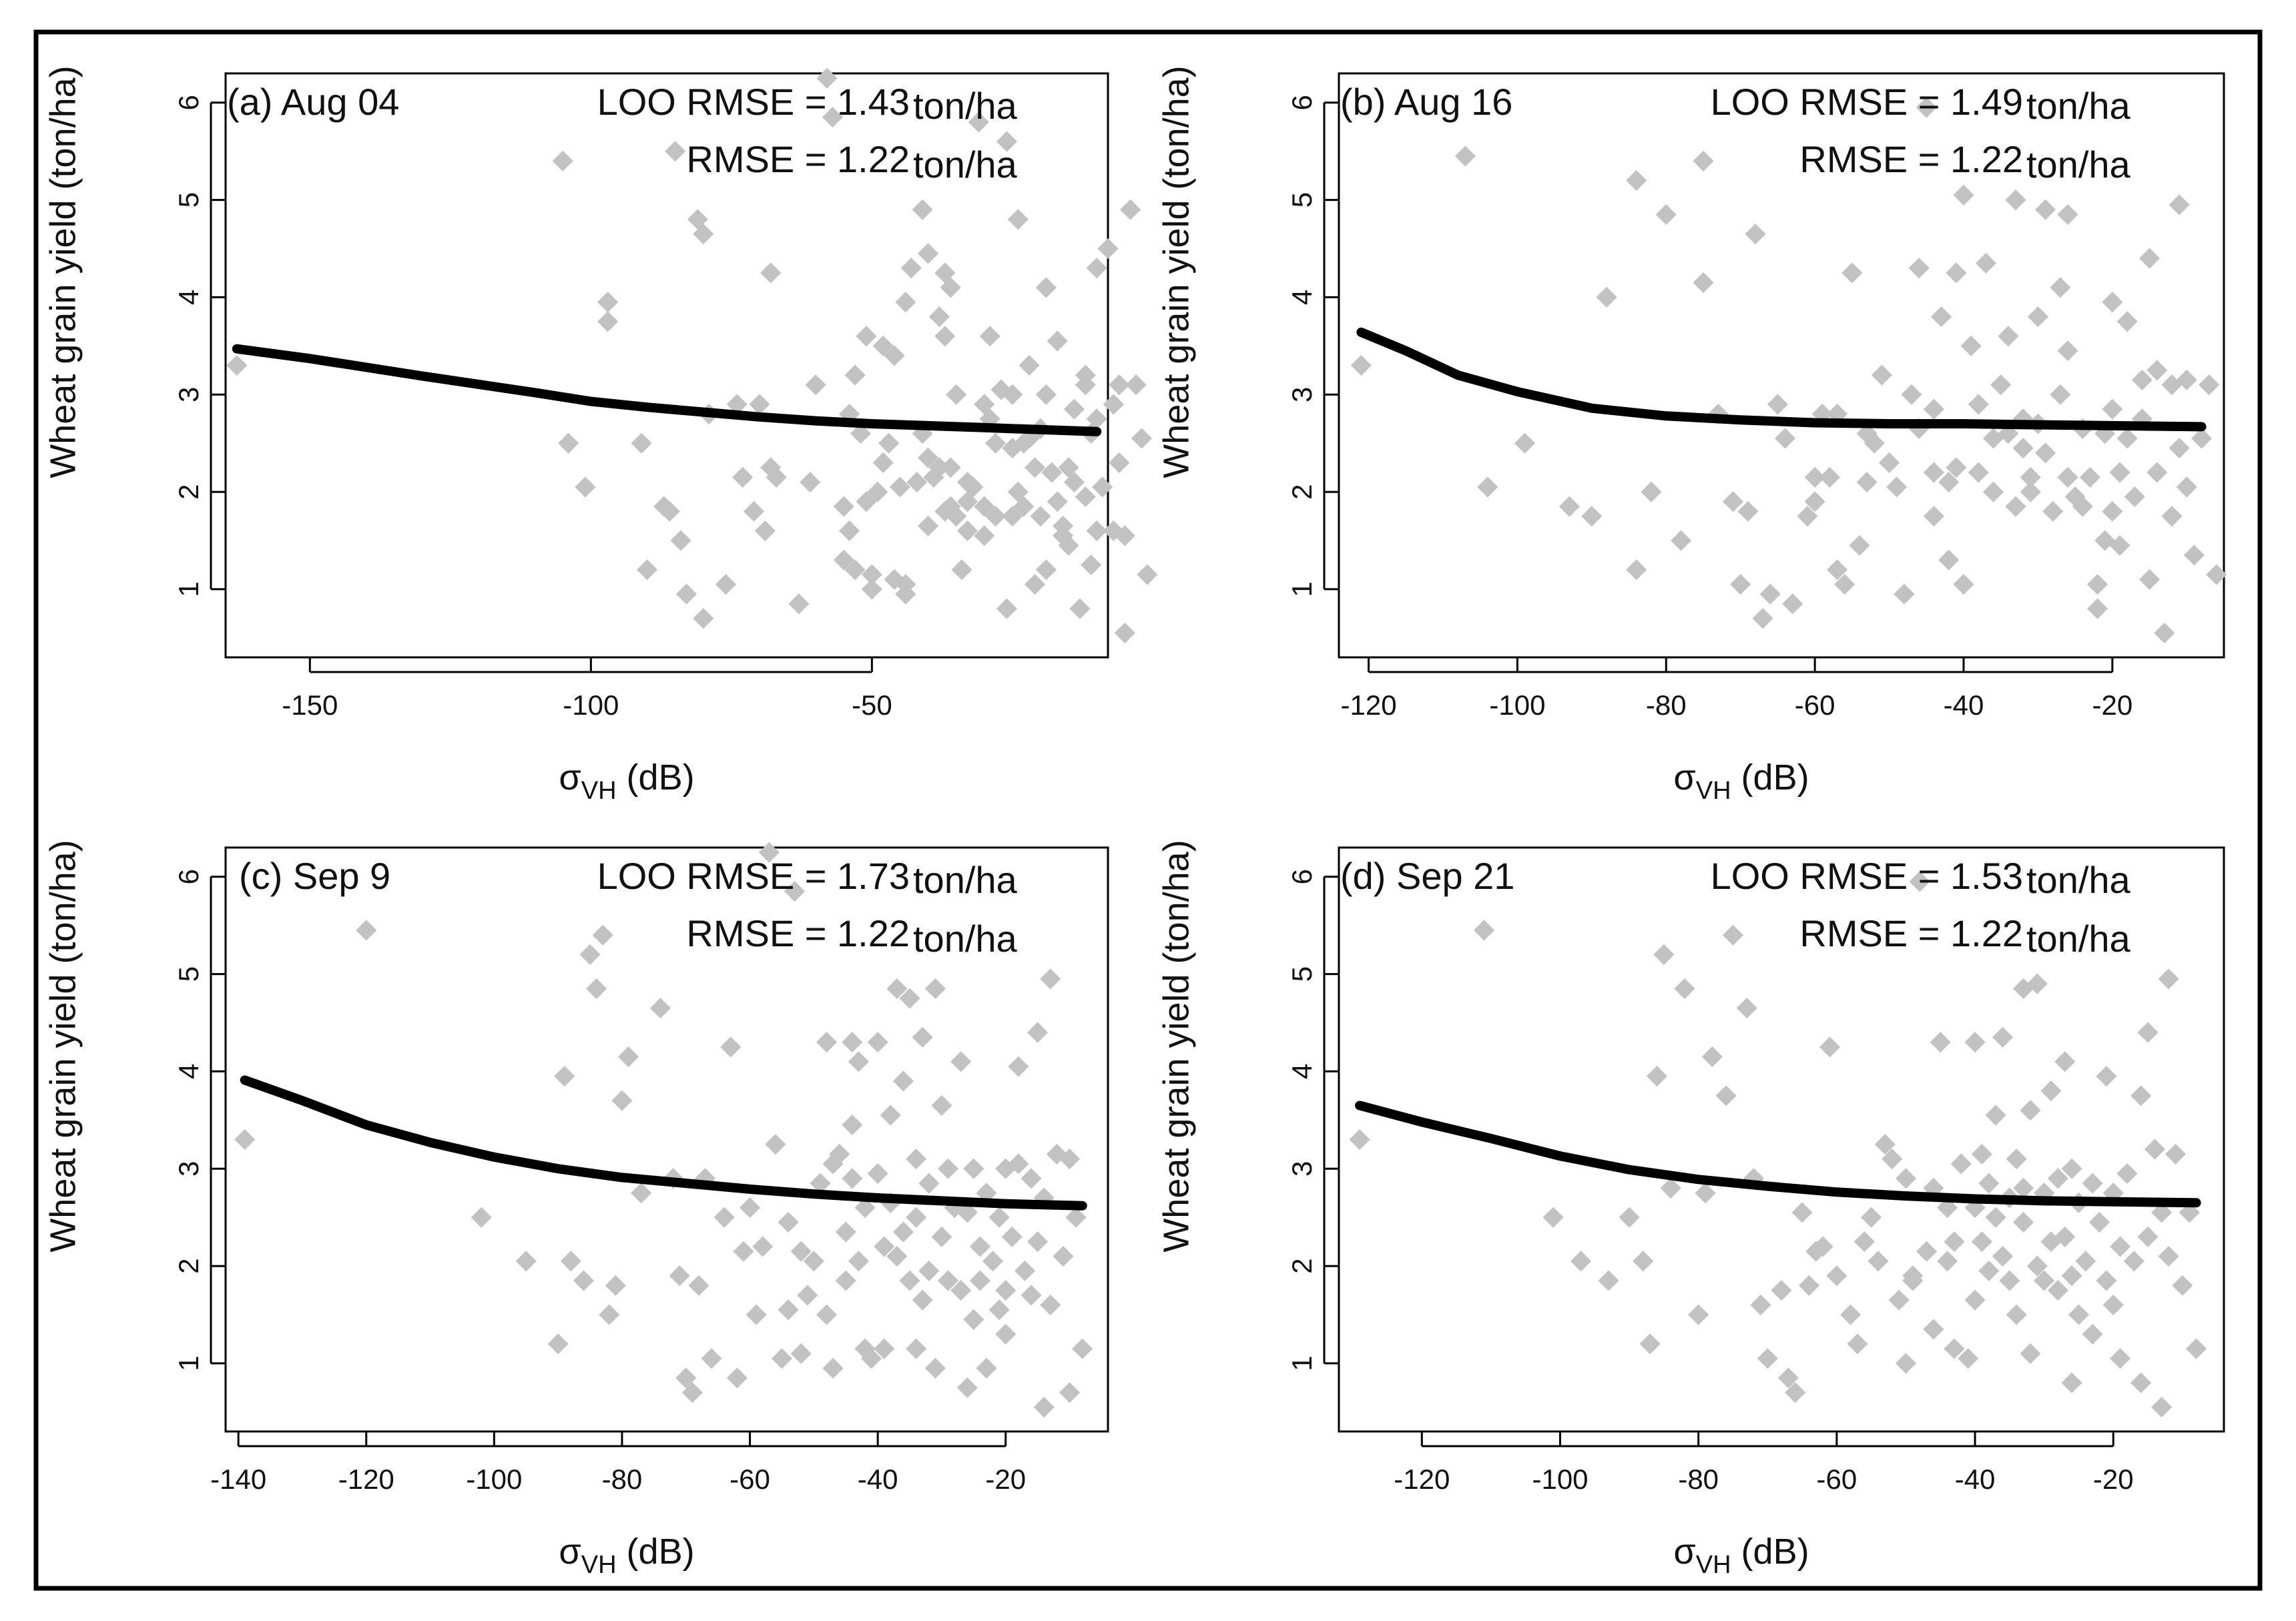  What do you see at coordinates (1911, 933) in the screenshot?
I see `rmse-value: RMSE = 1.22` at bounding box center [1911, 933].